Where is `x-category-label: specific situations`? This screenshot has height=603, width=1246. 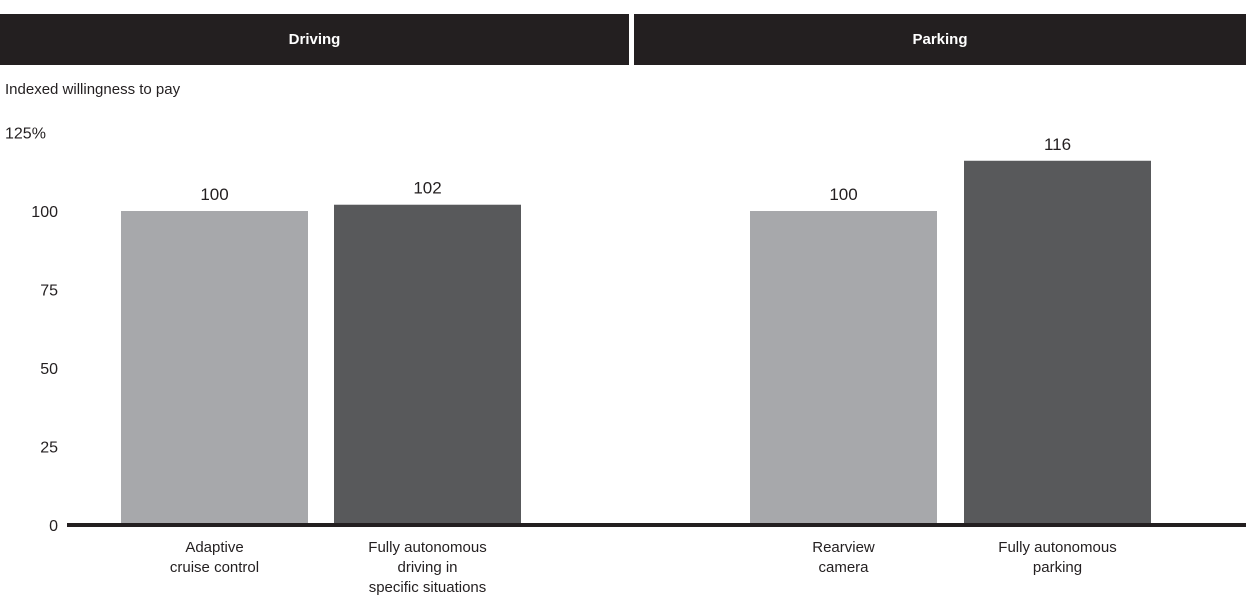 x-category-label: specific situations is located at coordinates (428, 587).